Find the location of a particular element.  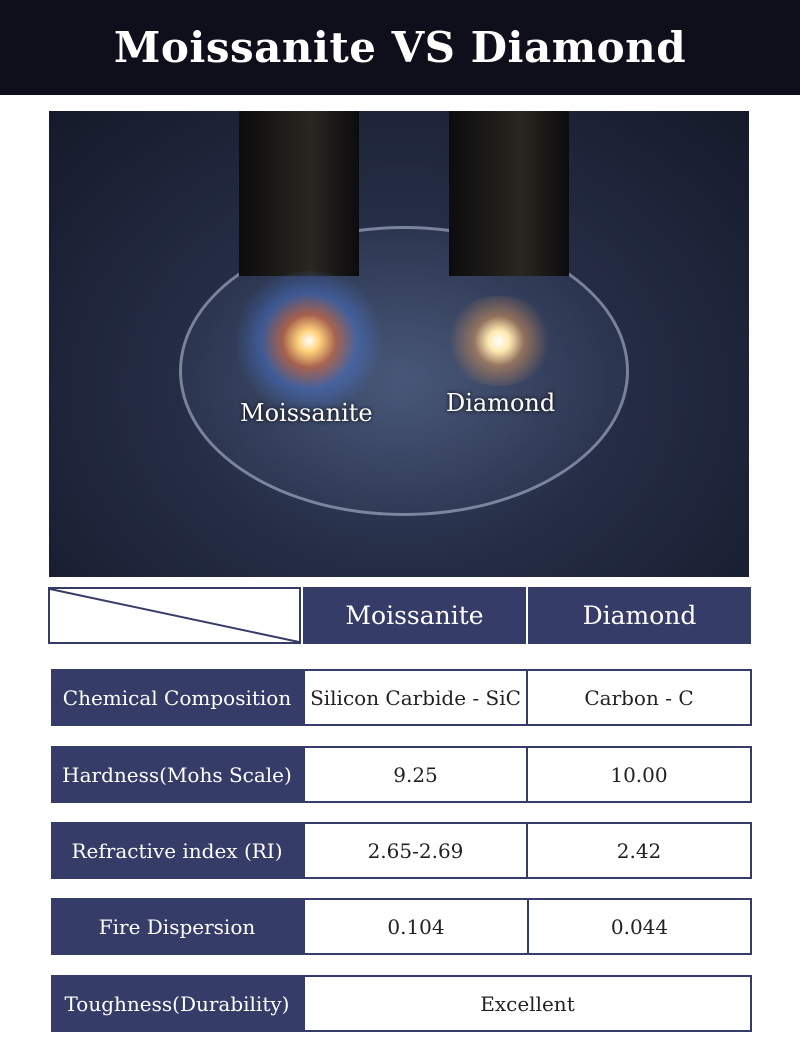

page-title: Moissanite VS Diamond is located at coordinates (400, 47).